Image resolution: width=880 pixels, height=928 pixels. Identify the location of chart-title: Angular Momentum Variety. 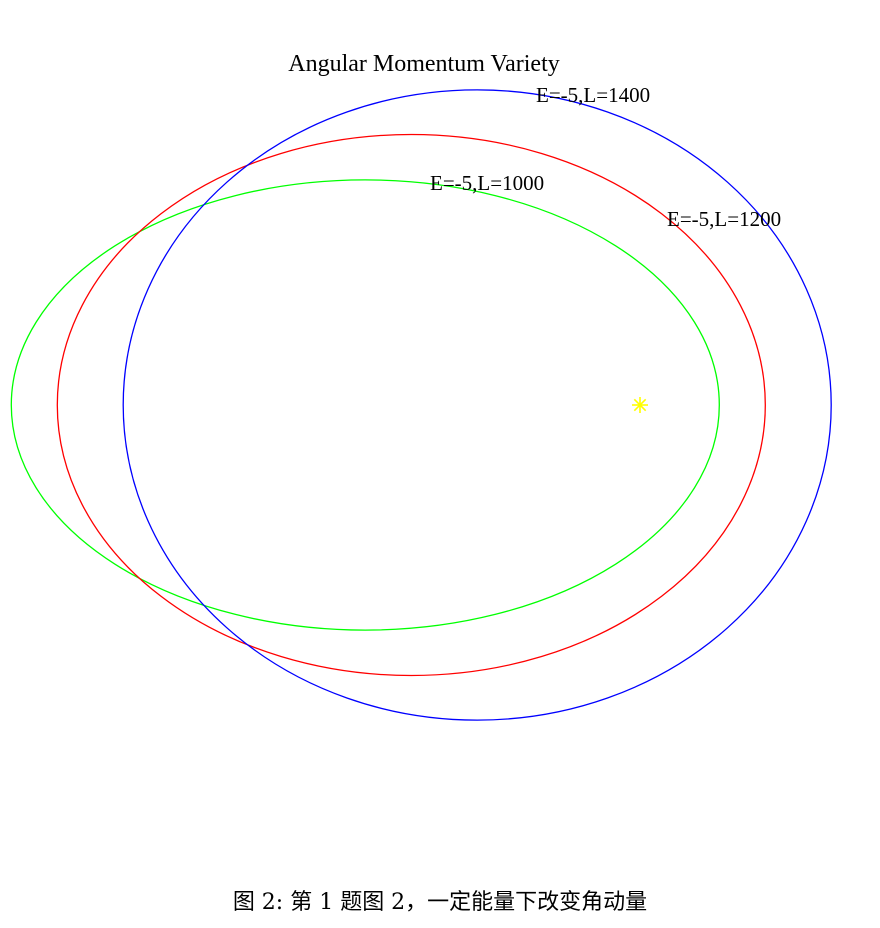
(424, 64).